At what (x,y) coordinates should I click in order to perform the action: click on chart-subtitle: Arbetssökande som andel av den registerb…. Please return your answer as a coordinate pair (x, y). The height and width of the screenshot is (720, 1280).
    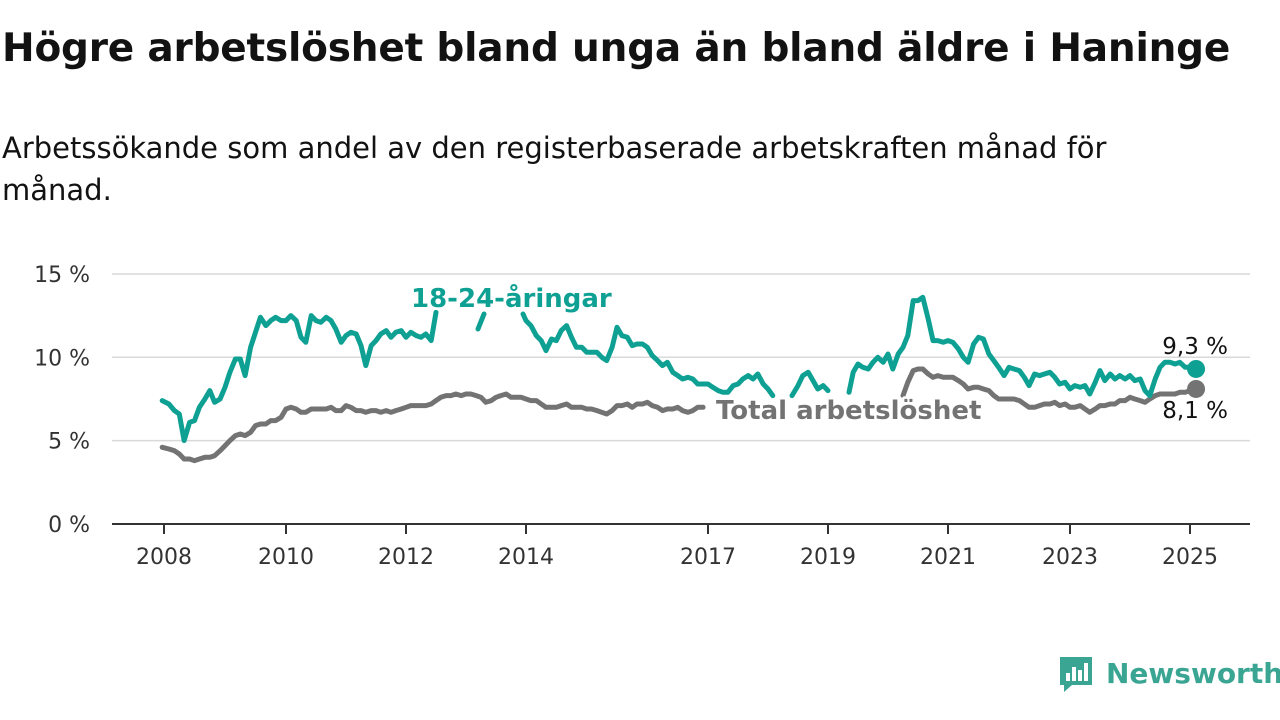
    Looking at the image, I should click on (554, 169).